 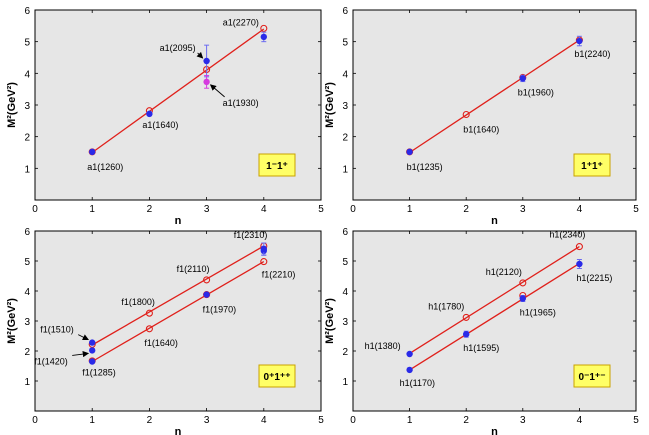 I want to click on point-label: h1(2340), so click(x=567, y=235).